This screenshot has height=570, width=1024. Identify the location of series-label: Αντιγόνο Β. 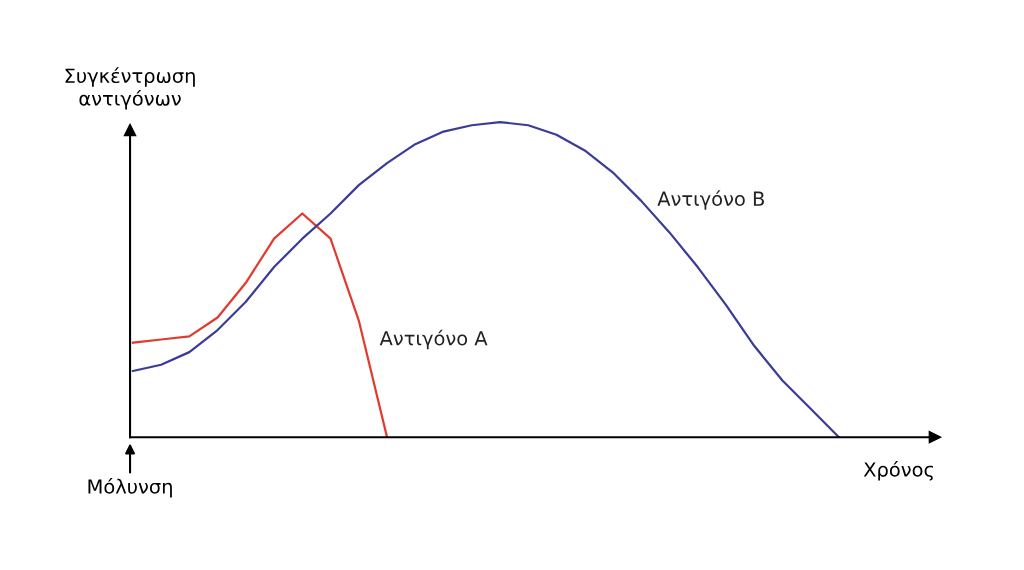
(710, 200).